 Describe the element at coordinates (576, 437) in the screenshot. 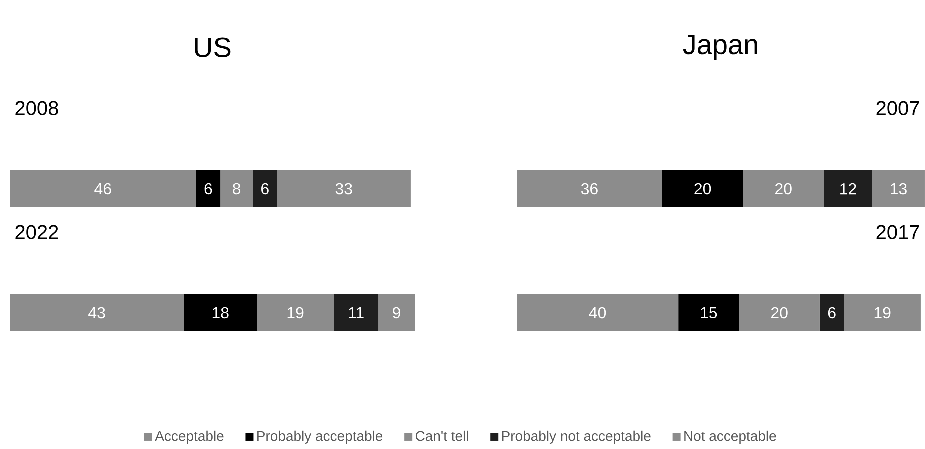

I see `legend-label: Probably not acceptable` at that location.